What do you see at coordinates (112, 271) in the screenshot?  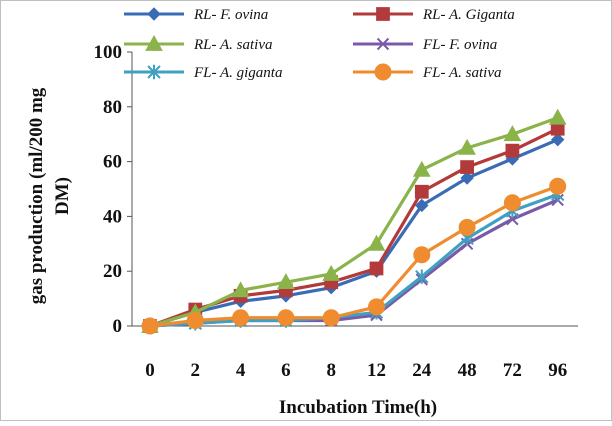 I see `y-tick-label: 20` at bounding box center [112, 271].